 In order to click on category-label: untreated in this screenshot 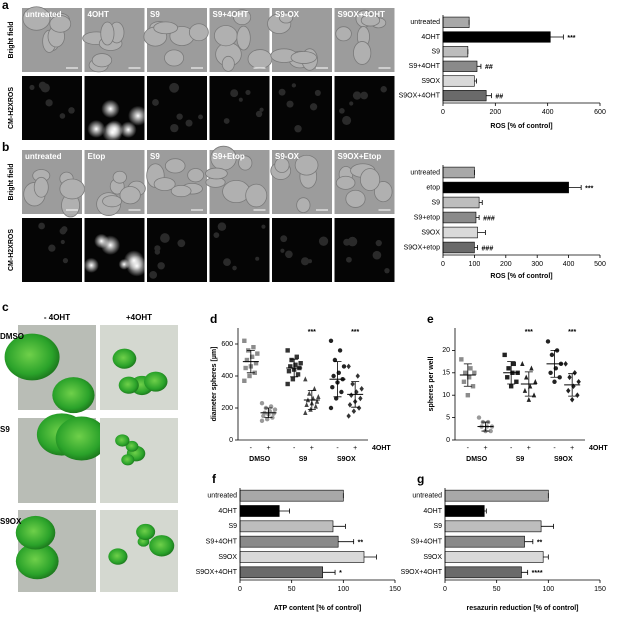, I will do `click(425, 172)`.